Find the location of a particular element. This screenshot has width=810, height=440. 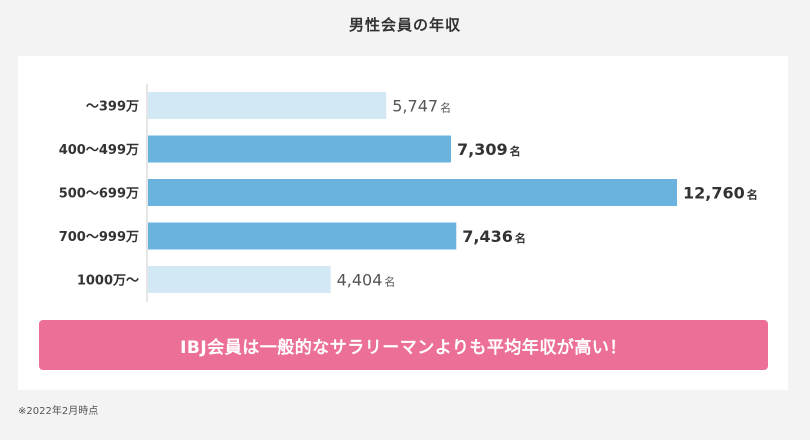

category-label: 500～699万 is located at coordinates (99, 194).